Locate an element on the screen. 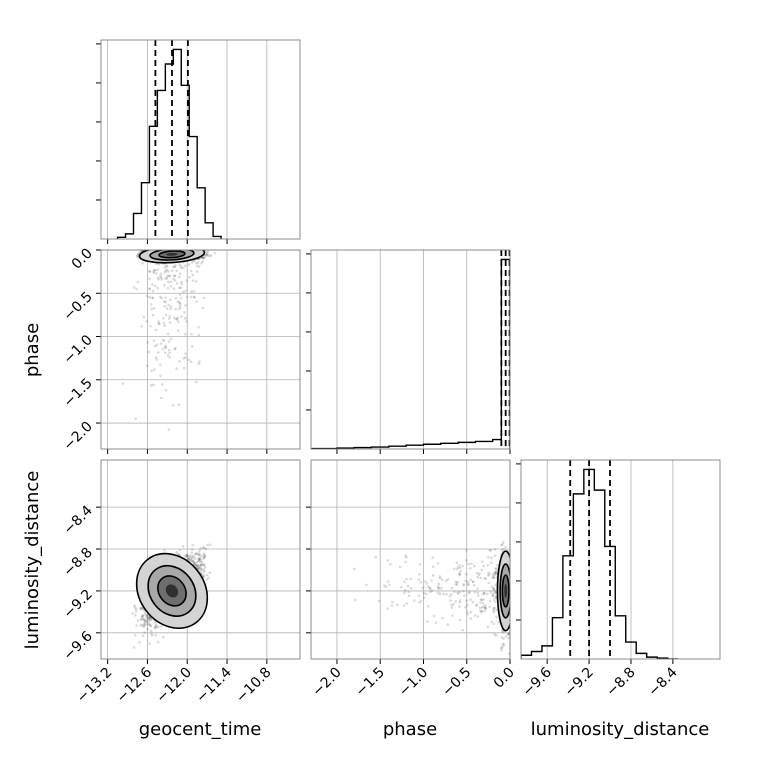 This screenshot has width=760, height=760. xlabel-luminosity-distance: luminosity_distance is located at coordinates (620, 729).